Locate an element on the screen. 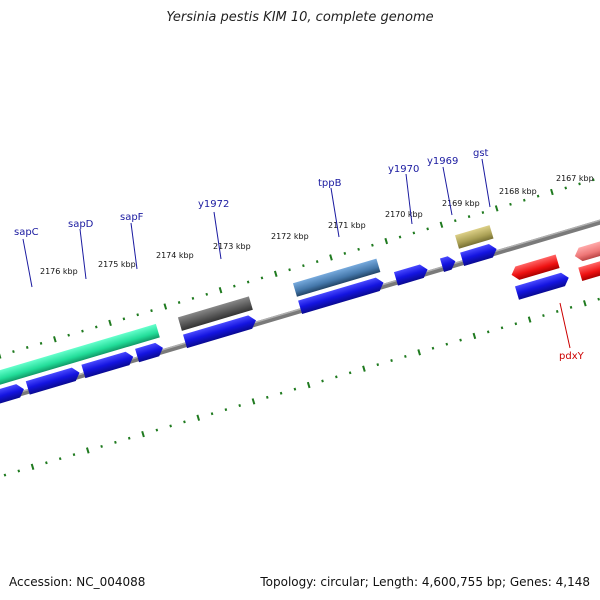 The image size is (600, 600). leader-sapD is located at coordinates (83, 254).